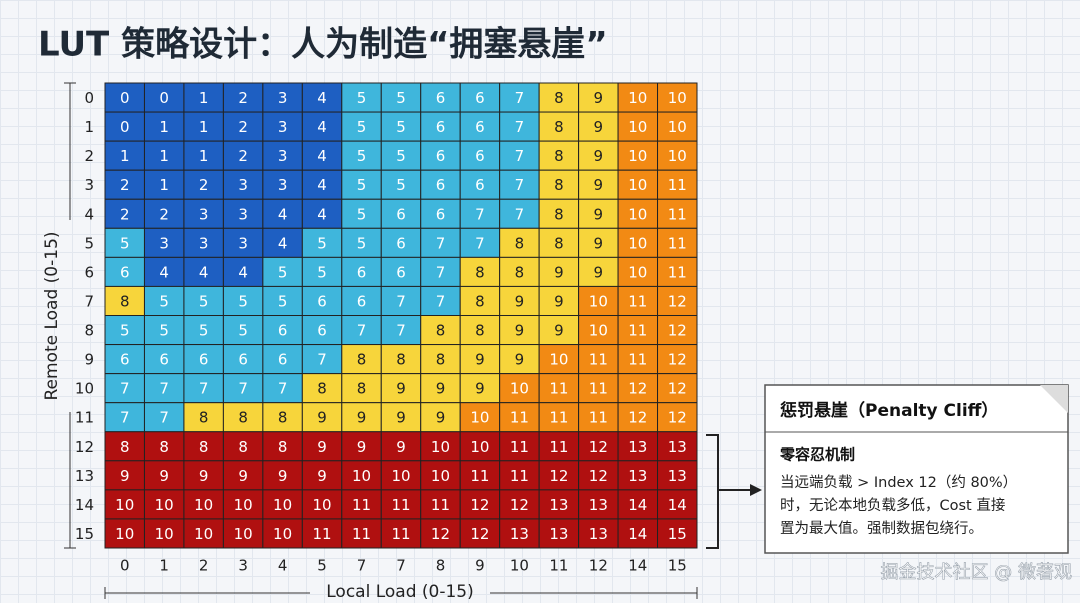 This screenshot has width=1080, height=603. I want to click on arrow-head, so click(756, 490).